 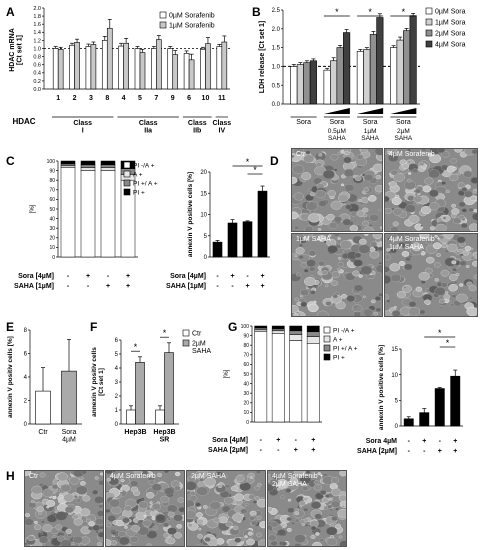 I want to click on chart-B-x-tick-label: 2µM SAHA, so click(x=404, y=135).